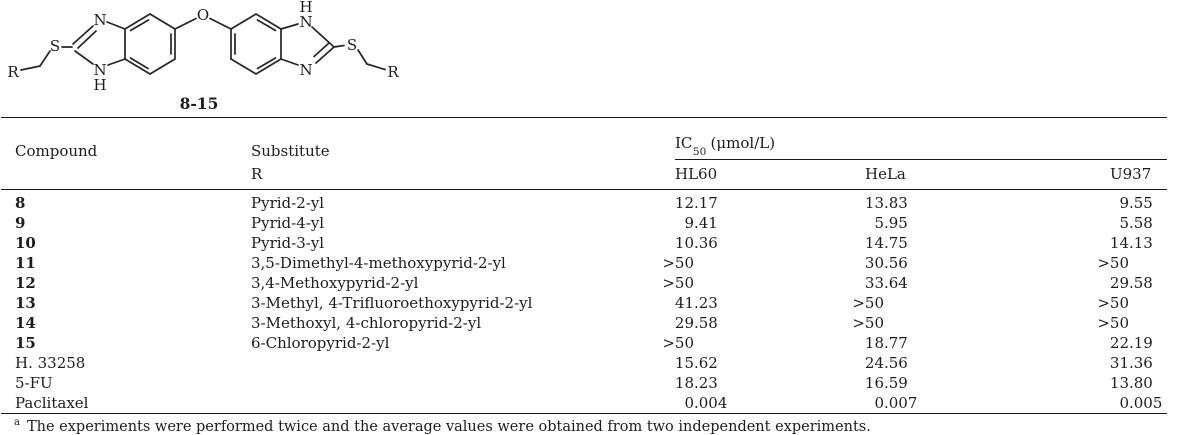  Describe the element at coordinates (55, 46) in the screenshot. I see `sulfur-left-label: S` at that location.